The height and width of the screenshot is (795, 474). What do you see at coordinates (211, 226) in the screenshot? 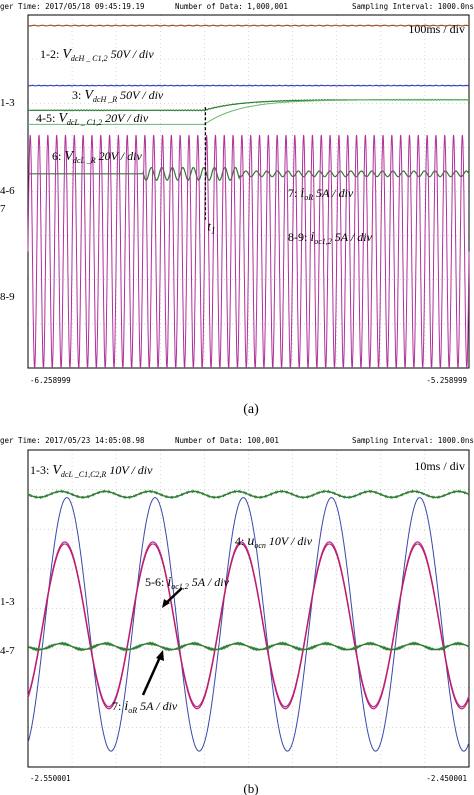
I see `t1-label: t1` at bounding box center [211, 226].